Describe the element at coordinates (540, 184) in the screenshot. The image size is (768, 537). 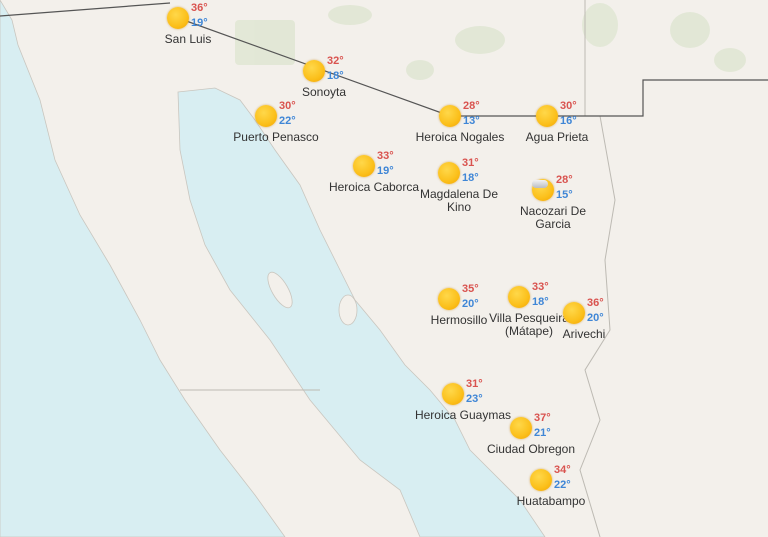
I see `cloud-icon` at that location.